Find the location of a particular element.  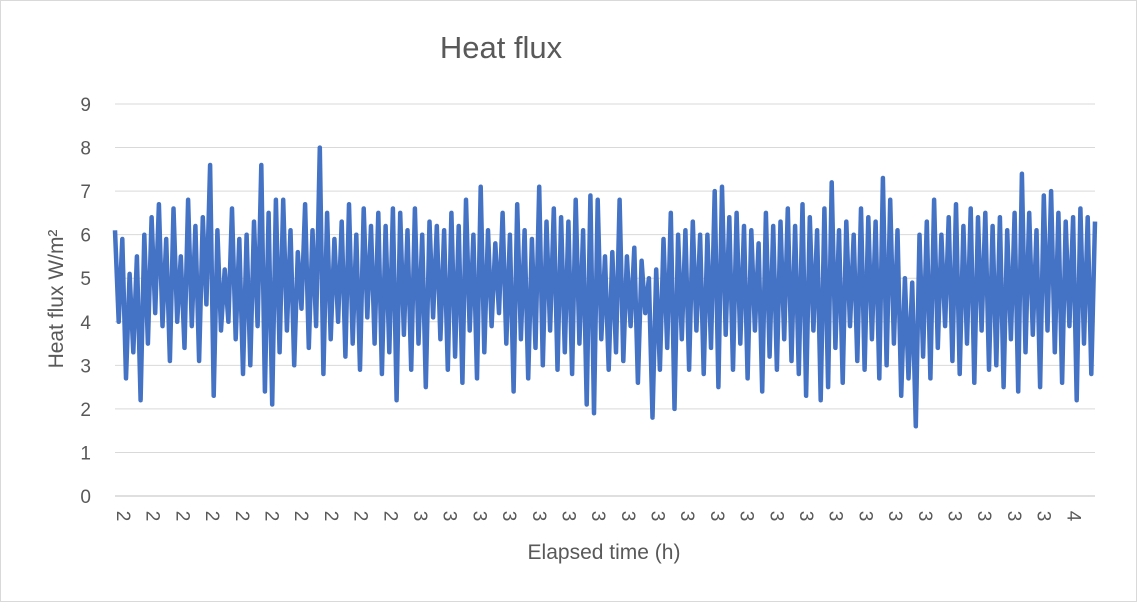

y-tick-label: 7 is located at coordinates (85, 192).